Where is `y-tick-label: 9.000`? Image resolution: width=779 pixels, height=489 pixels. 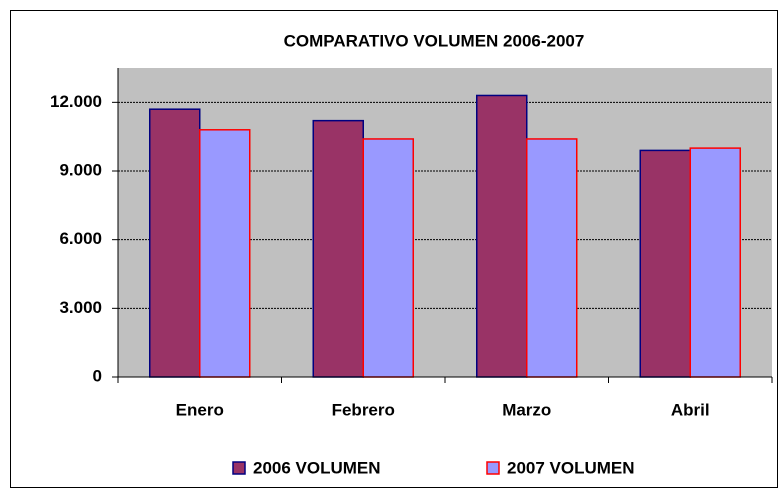 y-tick-label: 9.000 is located at coordinates (80, 169).